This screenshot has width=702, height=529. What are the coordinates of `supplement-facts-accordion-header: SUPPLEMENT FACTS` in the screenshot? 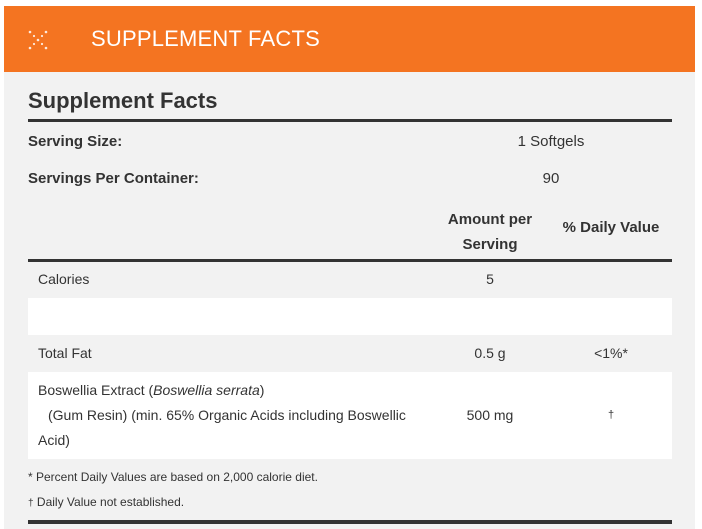 It's located at (349, 39).